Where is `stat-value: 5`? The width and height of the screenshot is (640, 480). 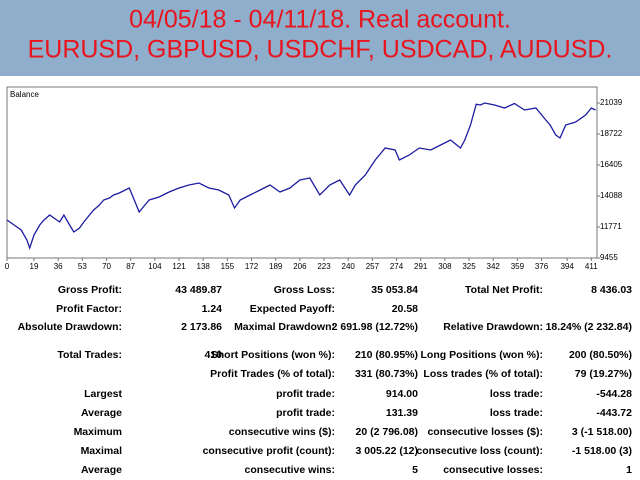
stat-value: 5 is located at coordinates (415, 470).